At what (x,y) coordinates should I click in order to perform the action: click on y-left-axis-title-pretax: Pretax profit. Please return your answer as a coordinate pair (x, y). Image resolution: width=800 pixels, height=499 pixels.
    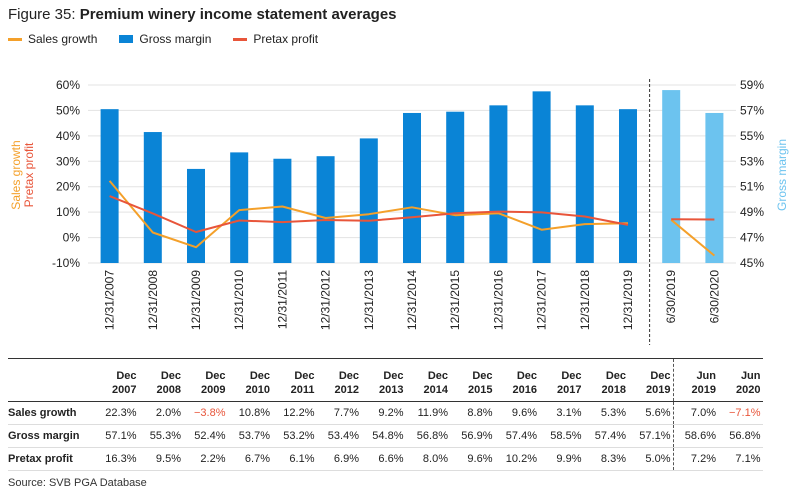
    Looking at the image, I should click on (29, 174).